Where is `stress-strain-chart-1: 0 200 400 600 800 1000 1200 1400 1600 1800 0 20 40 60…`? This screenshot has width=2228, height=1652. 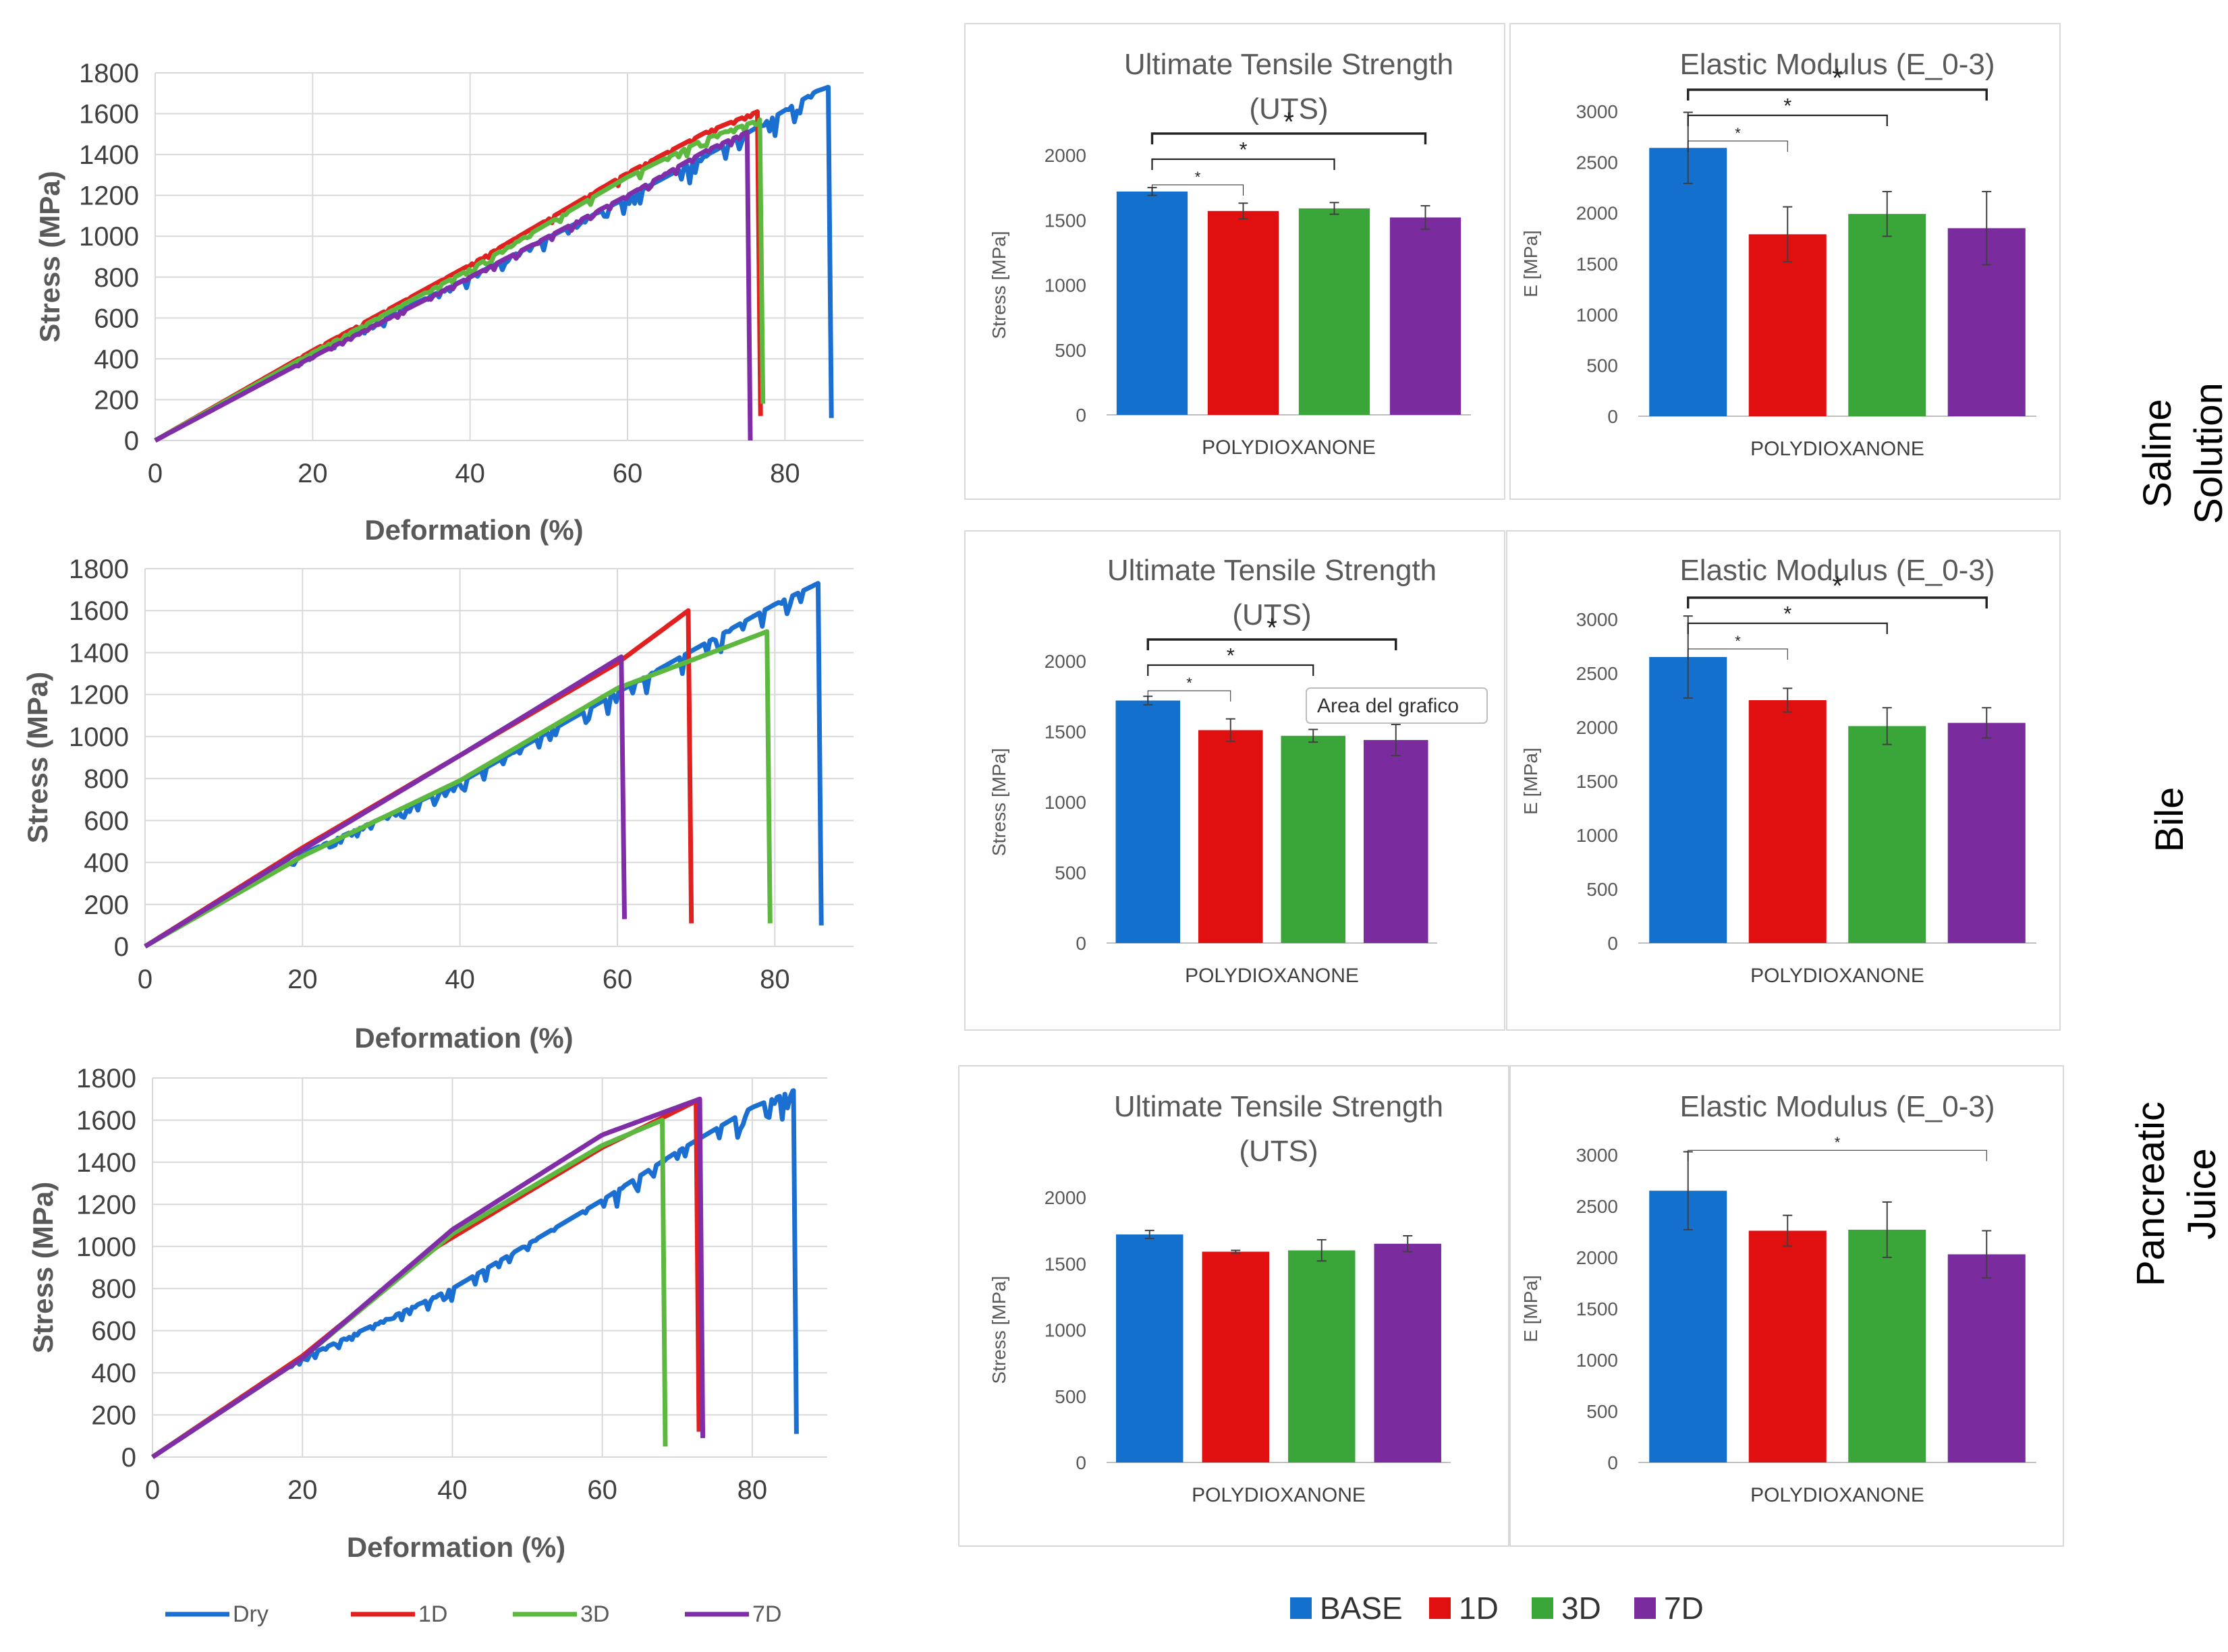 stress-strain-chart-1: 0 200 400 600 800 1000 1200 1400 1600 1800 0 20 40 60… is located at coordinates (449, 302).